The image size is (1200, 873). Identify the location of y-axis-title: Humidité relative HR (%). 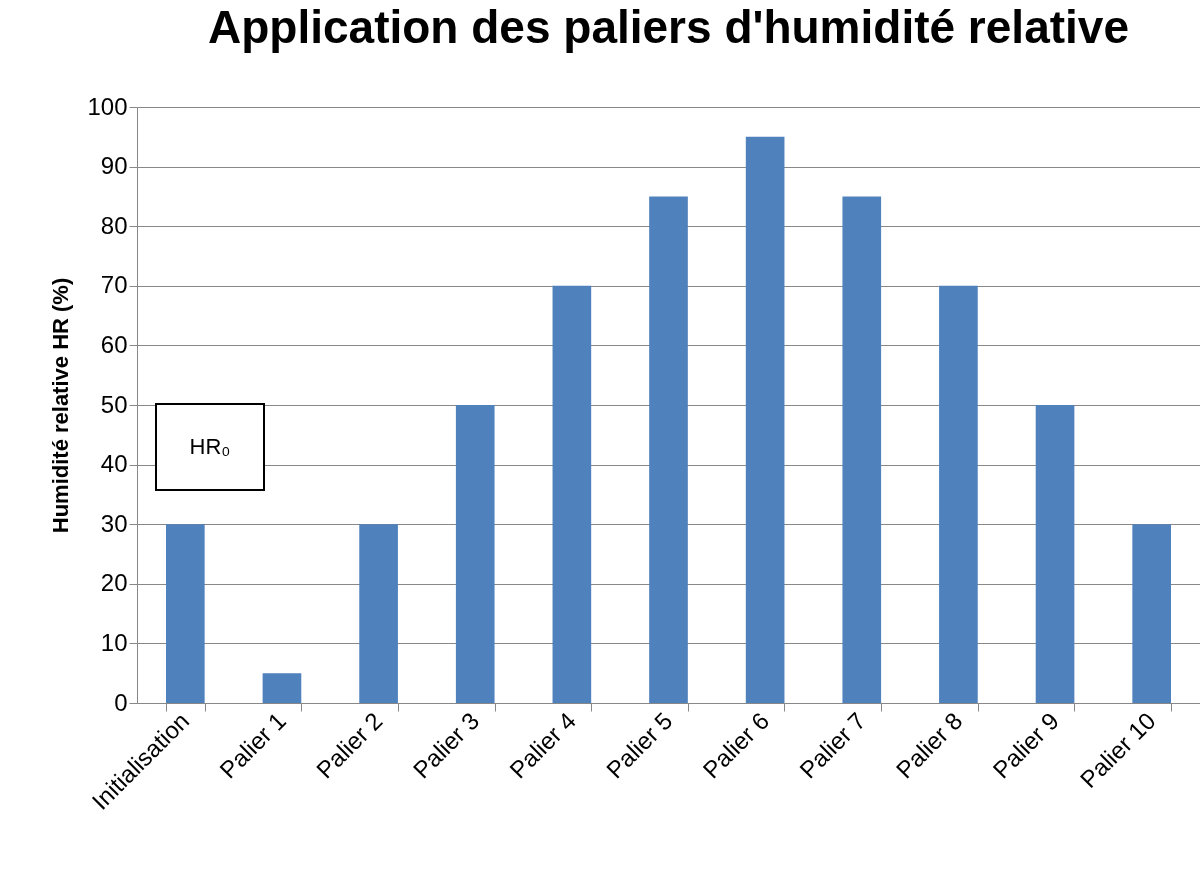
(61, 405).